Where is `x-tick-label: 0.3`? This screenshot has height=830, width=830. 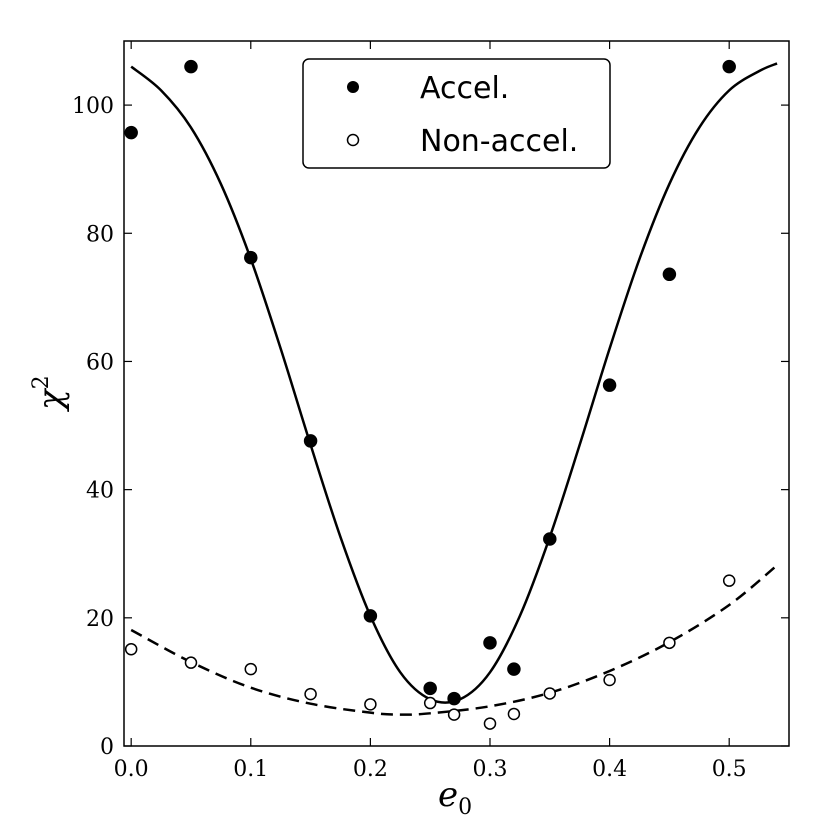
x-tick-label: 0.3 is located at coordinates (489, 769).